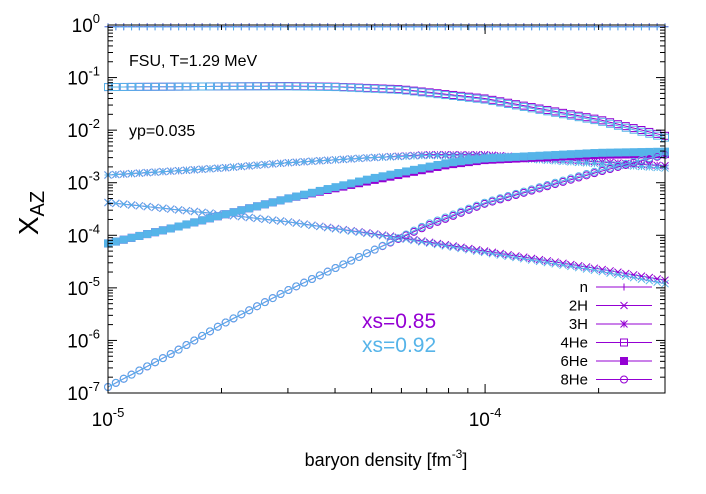 This screenshot has width=706, height=494. I want to click on series-n-set2, so click(386, 27).